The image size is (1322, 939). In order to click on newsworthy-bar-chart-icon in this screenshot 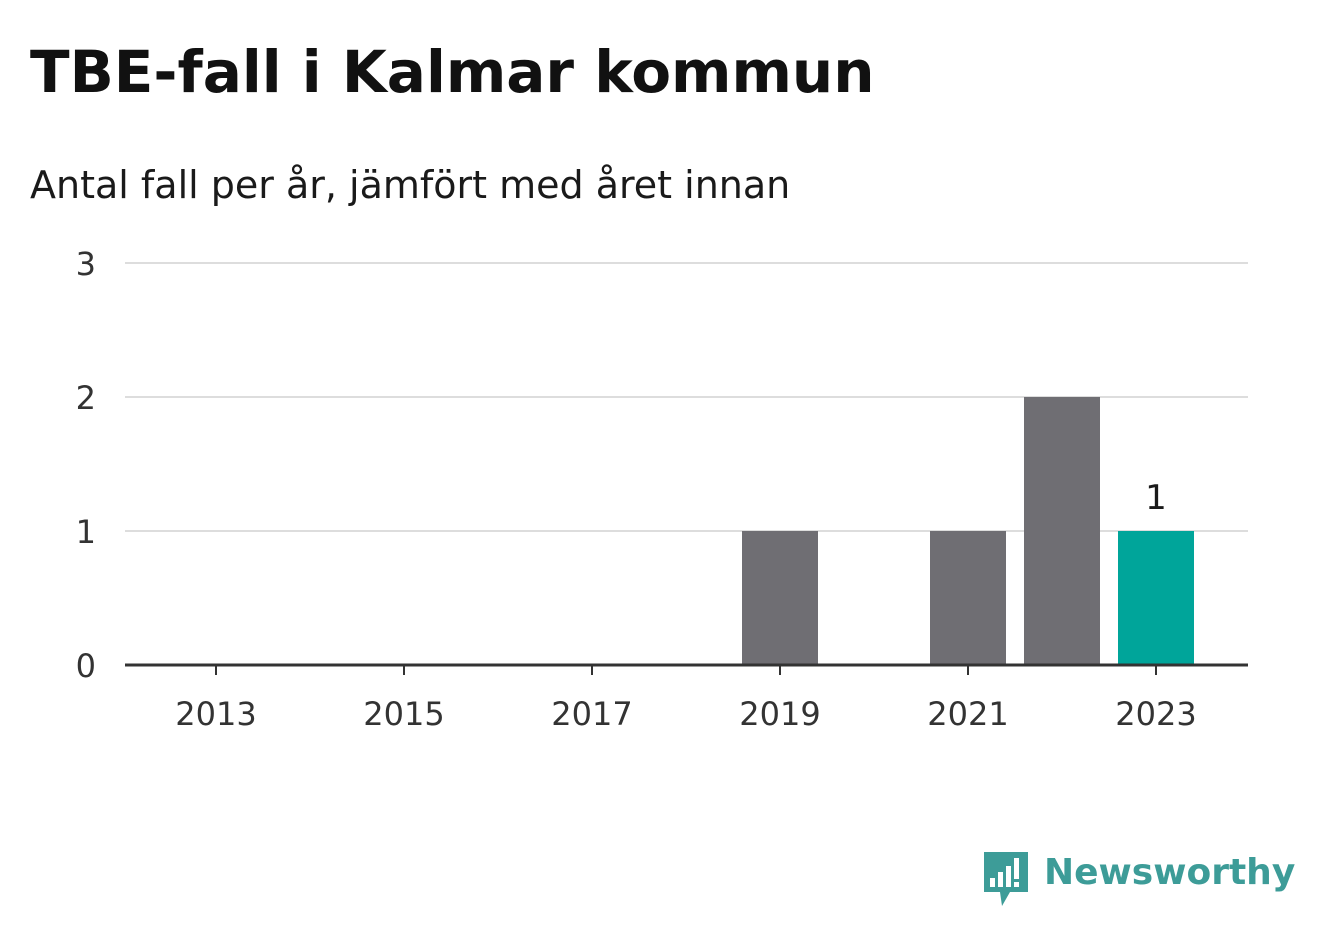, I will do `click(1006, 879)`.